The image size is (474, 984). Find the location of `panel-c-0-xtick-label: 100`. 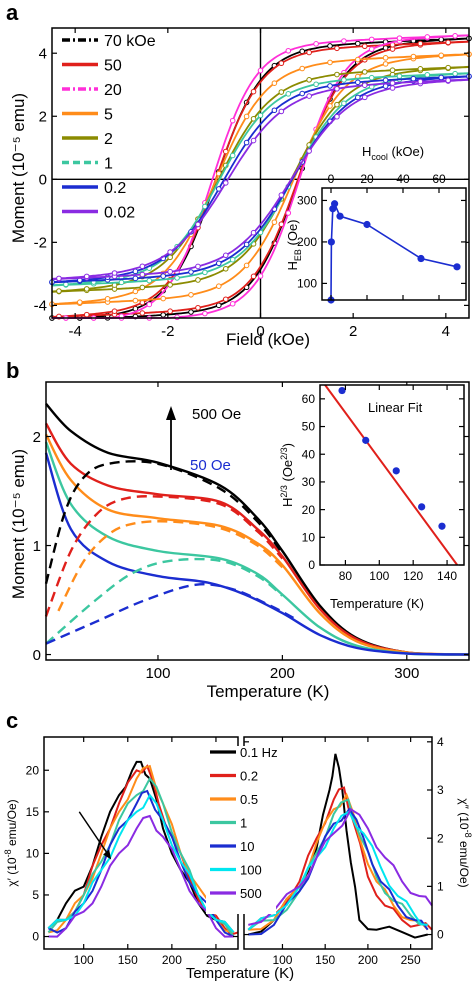

panel-c-0-xtick-label: 100 is located at coordinates (84, 960).